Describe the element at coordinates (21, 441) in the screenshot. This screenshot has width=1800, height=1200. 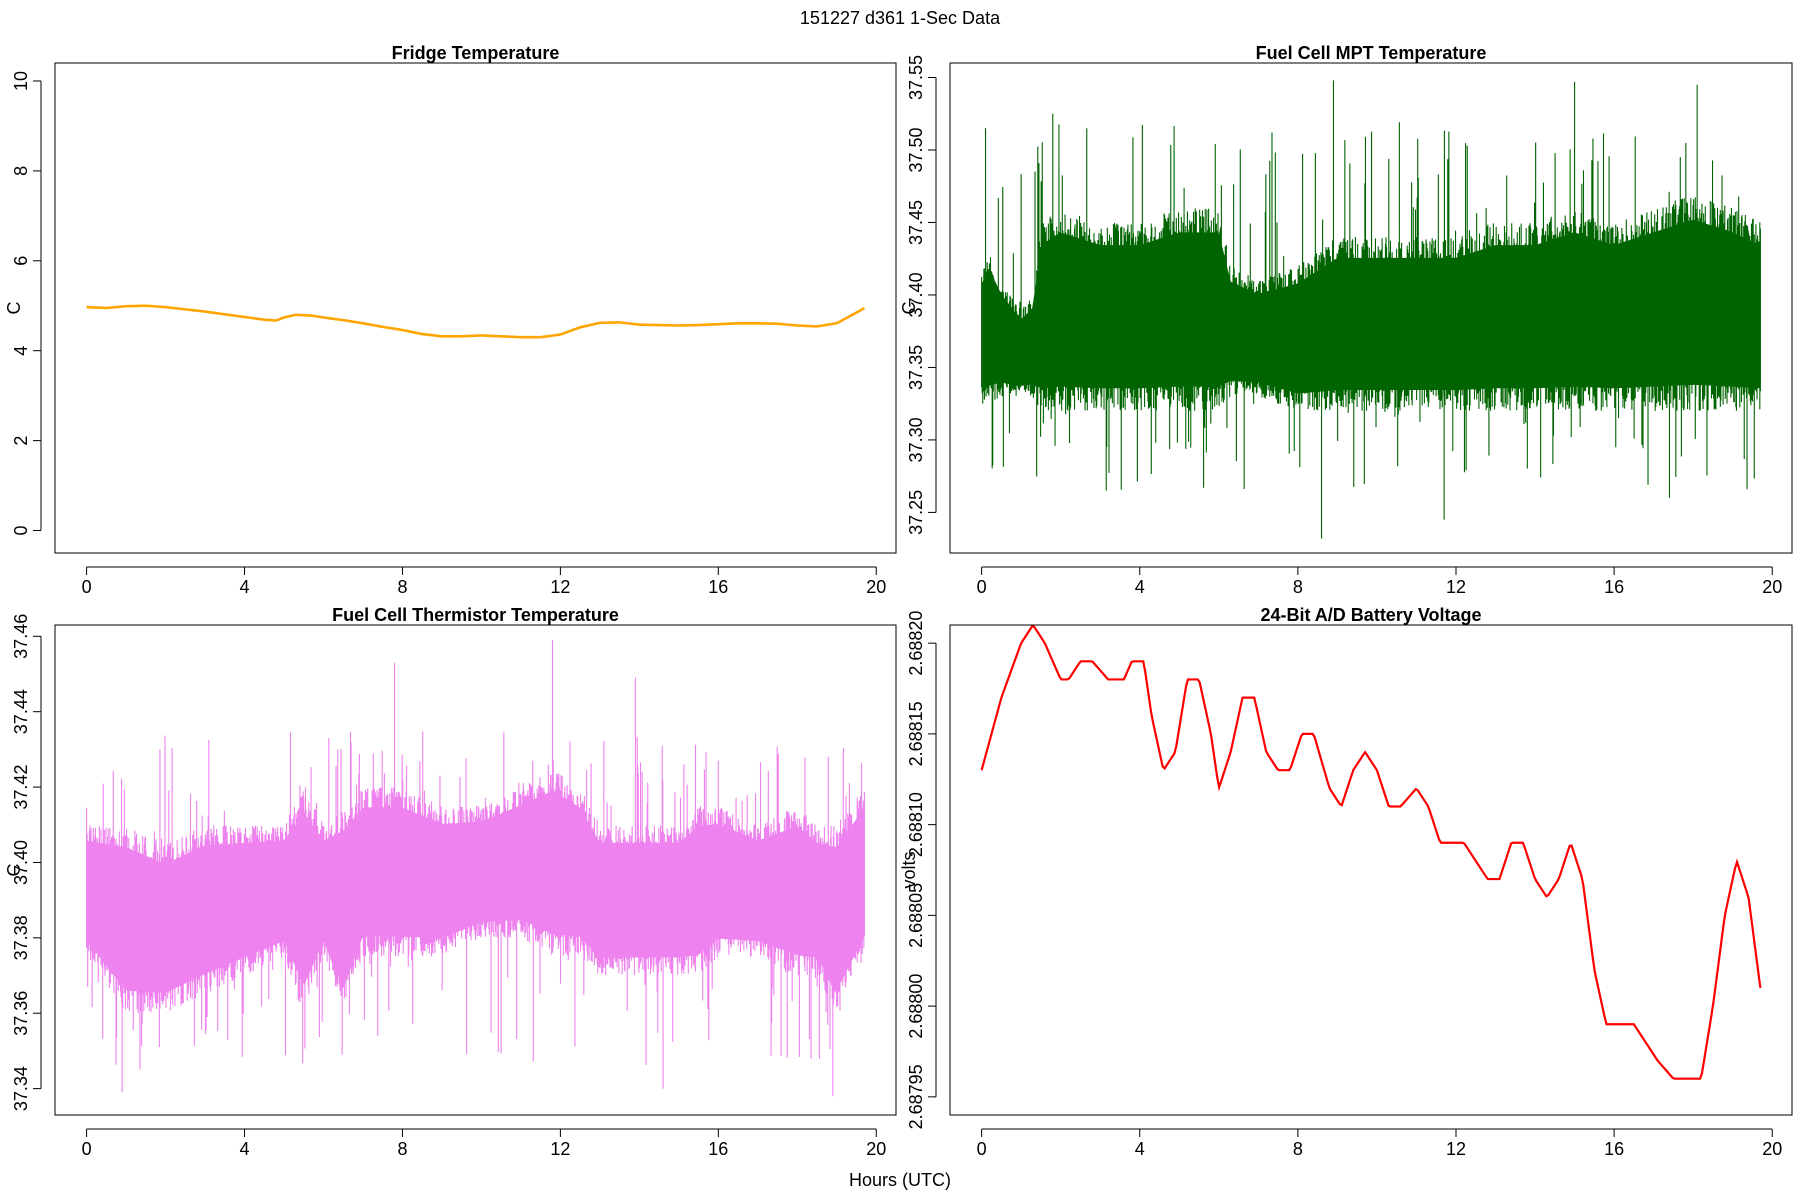
I see `y-tick-label: 2` at that location.